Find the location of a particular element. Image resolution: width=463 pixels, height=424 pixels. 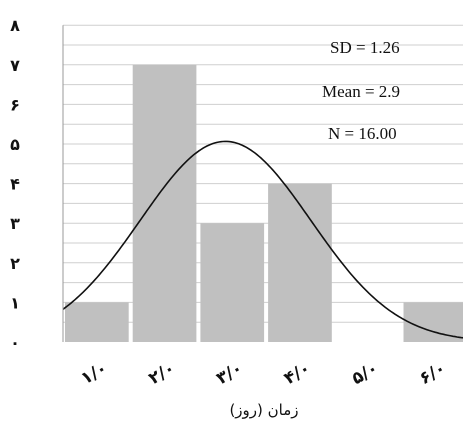

x-tick-label: ۳/۰ is located at coordinates (229, 373).